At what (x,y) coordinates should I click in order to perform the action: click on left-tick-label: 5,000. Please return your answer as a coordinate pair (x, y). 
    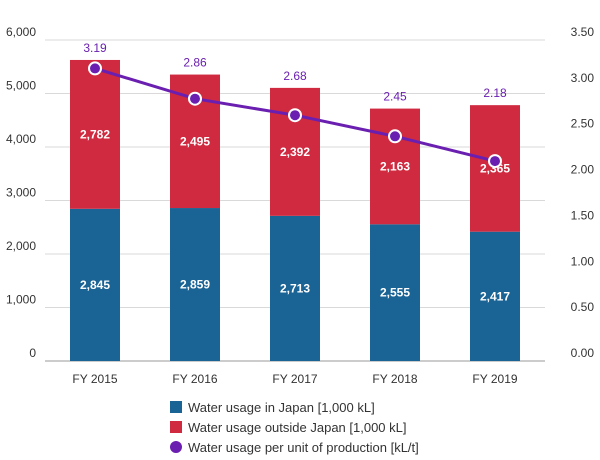
    Looking at the image, I should click on (21, 86).